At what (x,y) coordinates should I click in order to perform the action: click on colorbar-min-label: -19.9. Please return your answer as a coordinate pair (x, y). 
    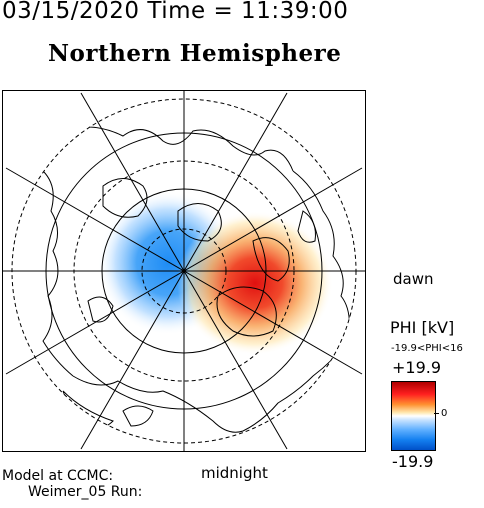
    Looking at the image, I should click on (413, 461).